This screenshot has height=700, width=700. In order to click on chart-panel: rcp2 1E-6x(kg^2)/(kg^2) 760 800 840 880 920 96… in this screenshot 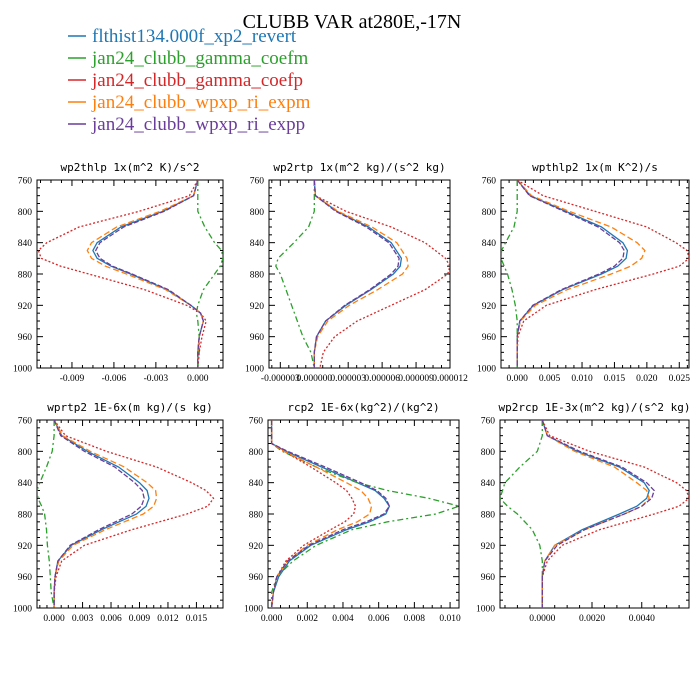, I will do `click(352, 512)`.